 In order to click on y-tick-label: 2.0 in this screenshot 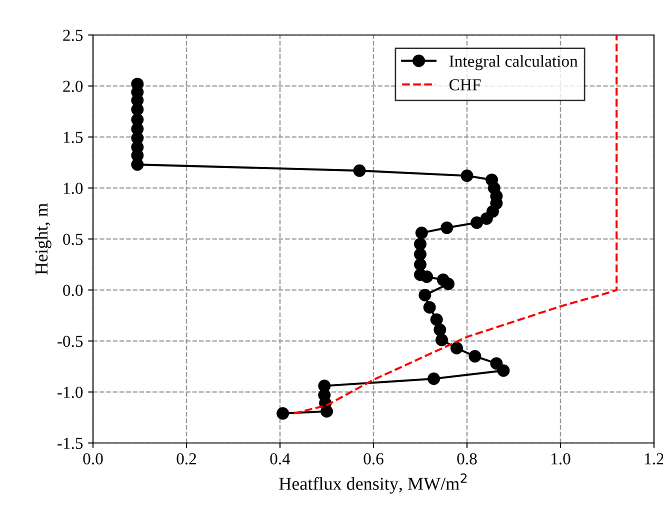, I will do `click(73, 86)`.